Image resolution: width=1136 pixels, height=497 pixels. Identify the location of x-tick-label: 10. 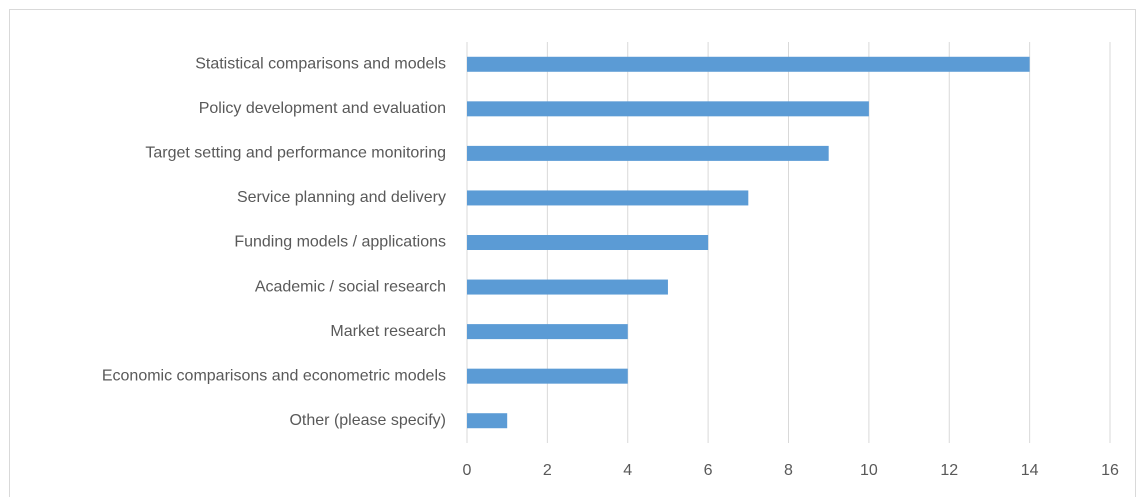
(869, 470).